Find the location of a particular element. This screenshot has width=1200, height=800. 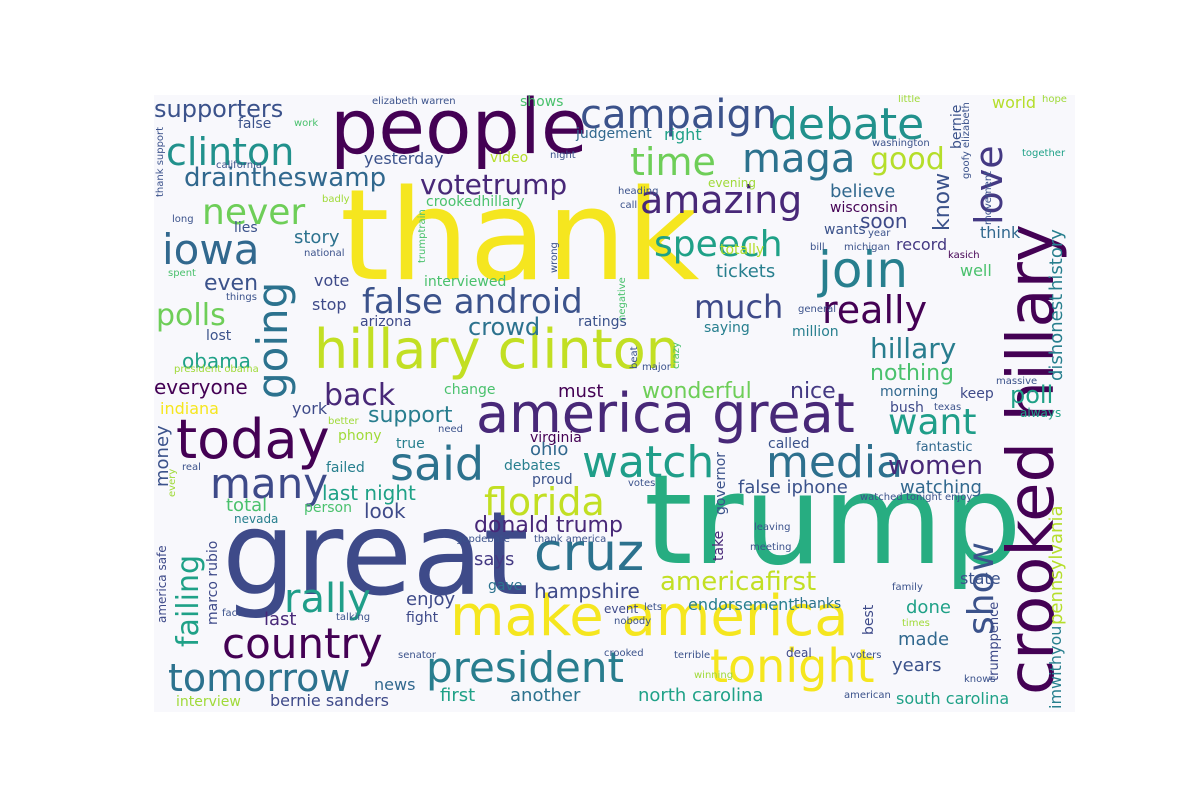

word-enjoy: enjoy is located at coordinates (431, 599).